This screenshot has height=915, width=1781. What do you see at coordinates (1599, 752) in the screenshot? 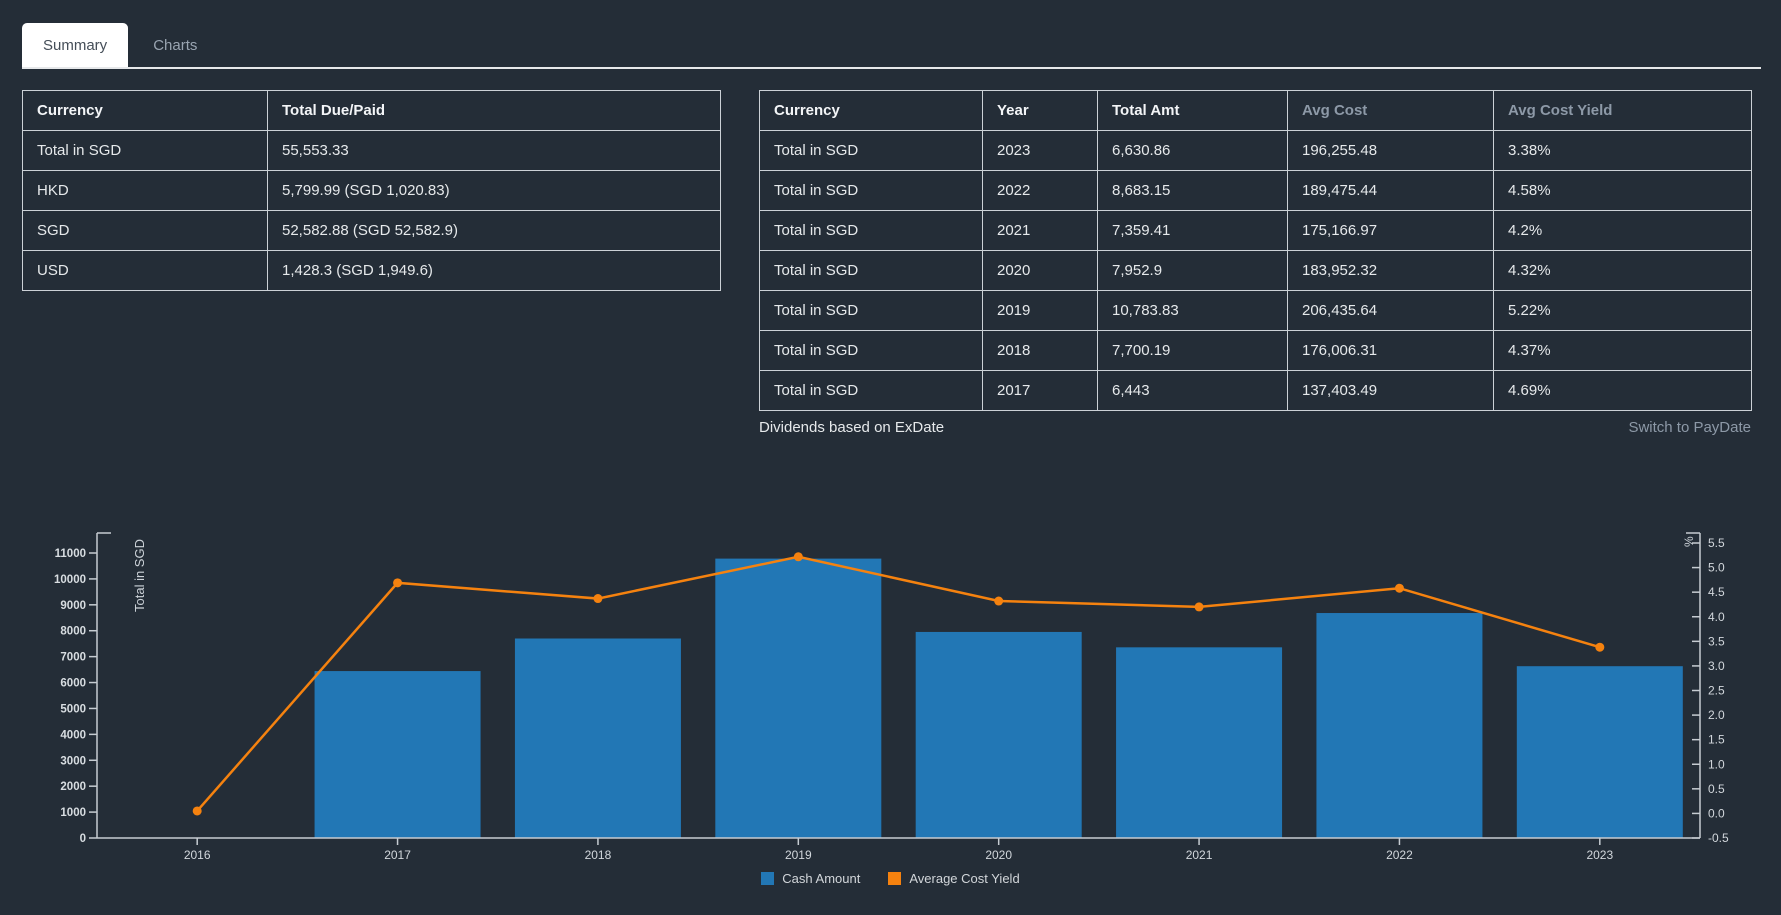
I see `bar-2023` at bounding box center [1599, 752].